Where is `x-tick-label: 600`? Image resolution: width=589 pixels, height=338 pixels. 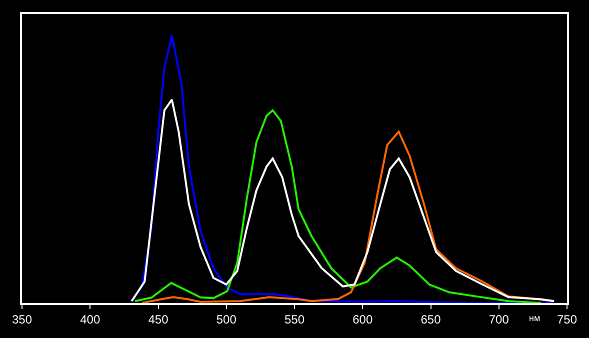
x-tick-label: 600 is located at coordinates (362, 319).